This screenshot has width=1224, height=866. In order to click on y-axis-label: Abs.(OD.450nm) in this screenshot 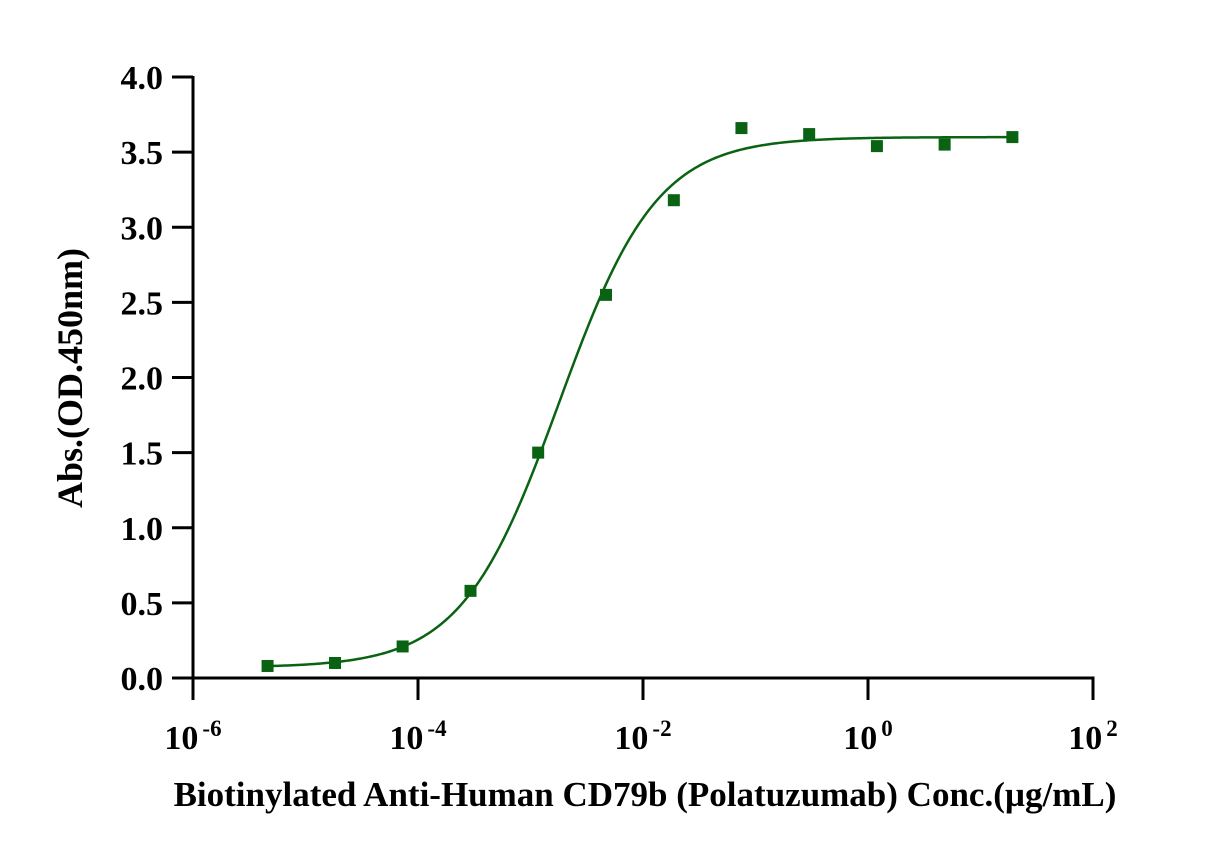, I will do `click(70, 378)`.